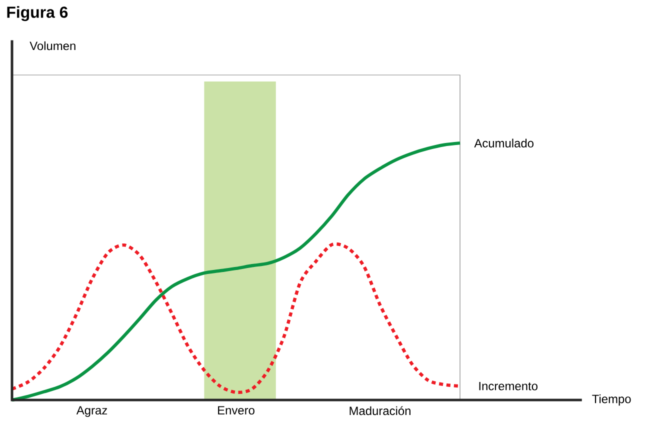 Image resolution: width=651 pixels, height=422 pixels. What do you see at coordinates (380, 411) in the screenshot?
I see `x-tick-label: Maduración` at bounding box center [380, 411].